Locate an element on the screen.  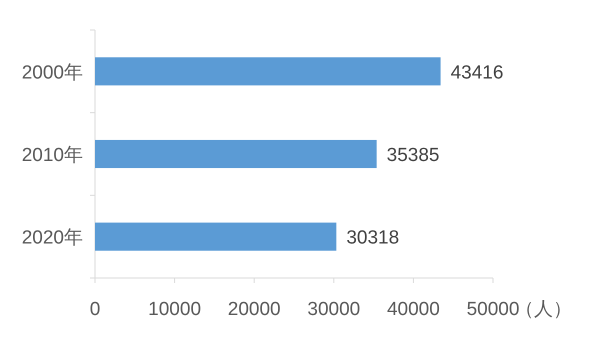
data-label: 35385 is located at coordinates (413, 155).